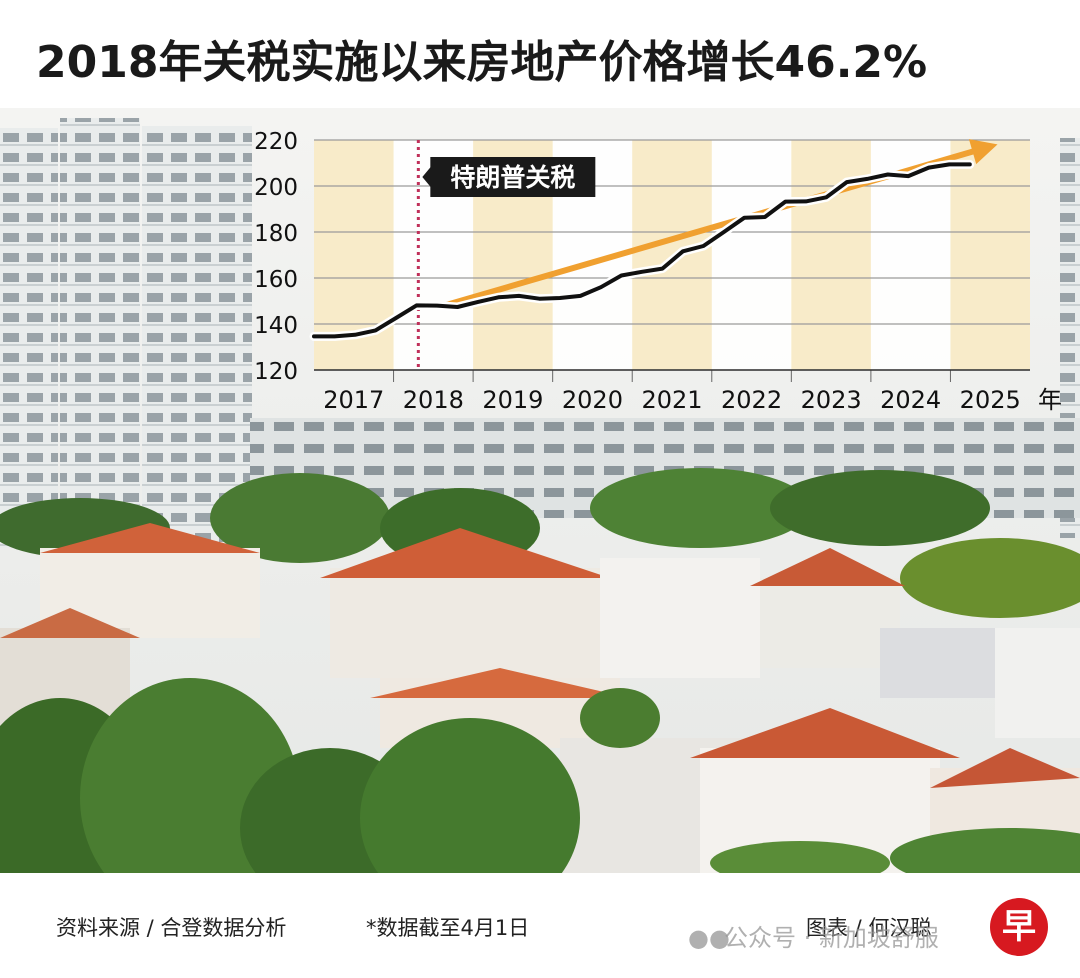  I want to click on x-tick-label: 2019, so click(512, 400).